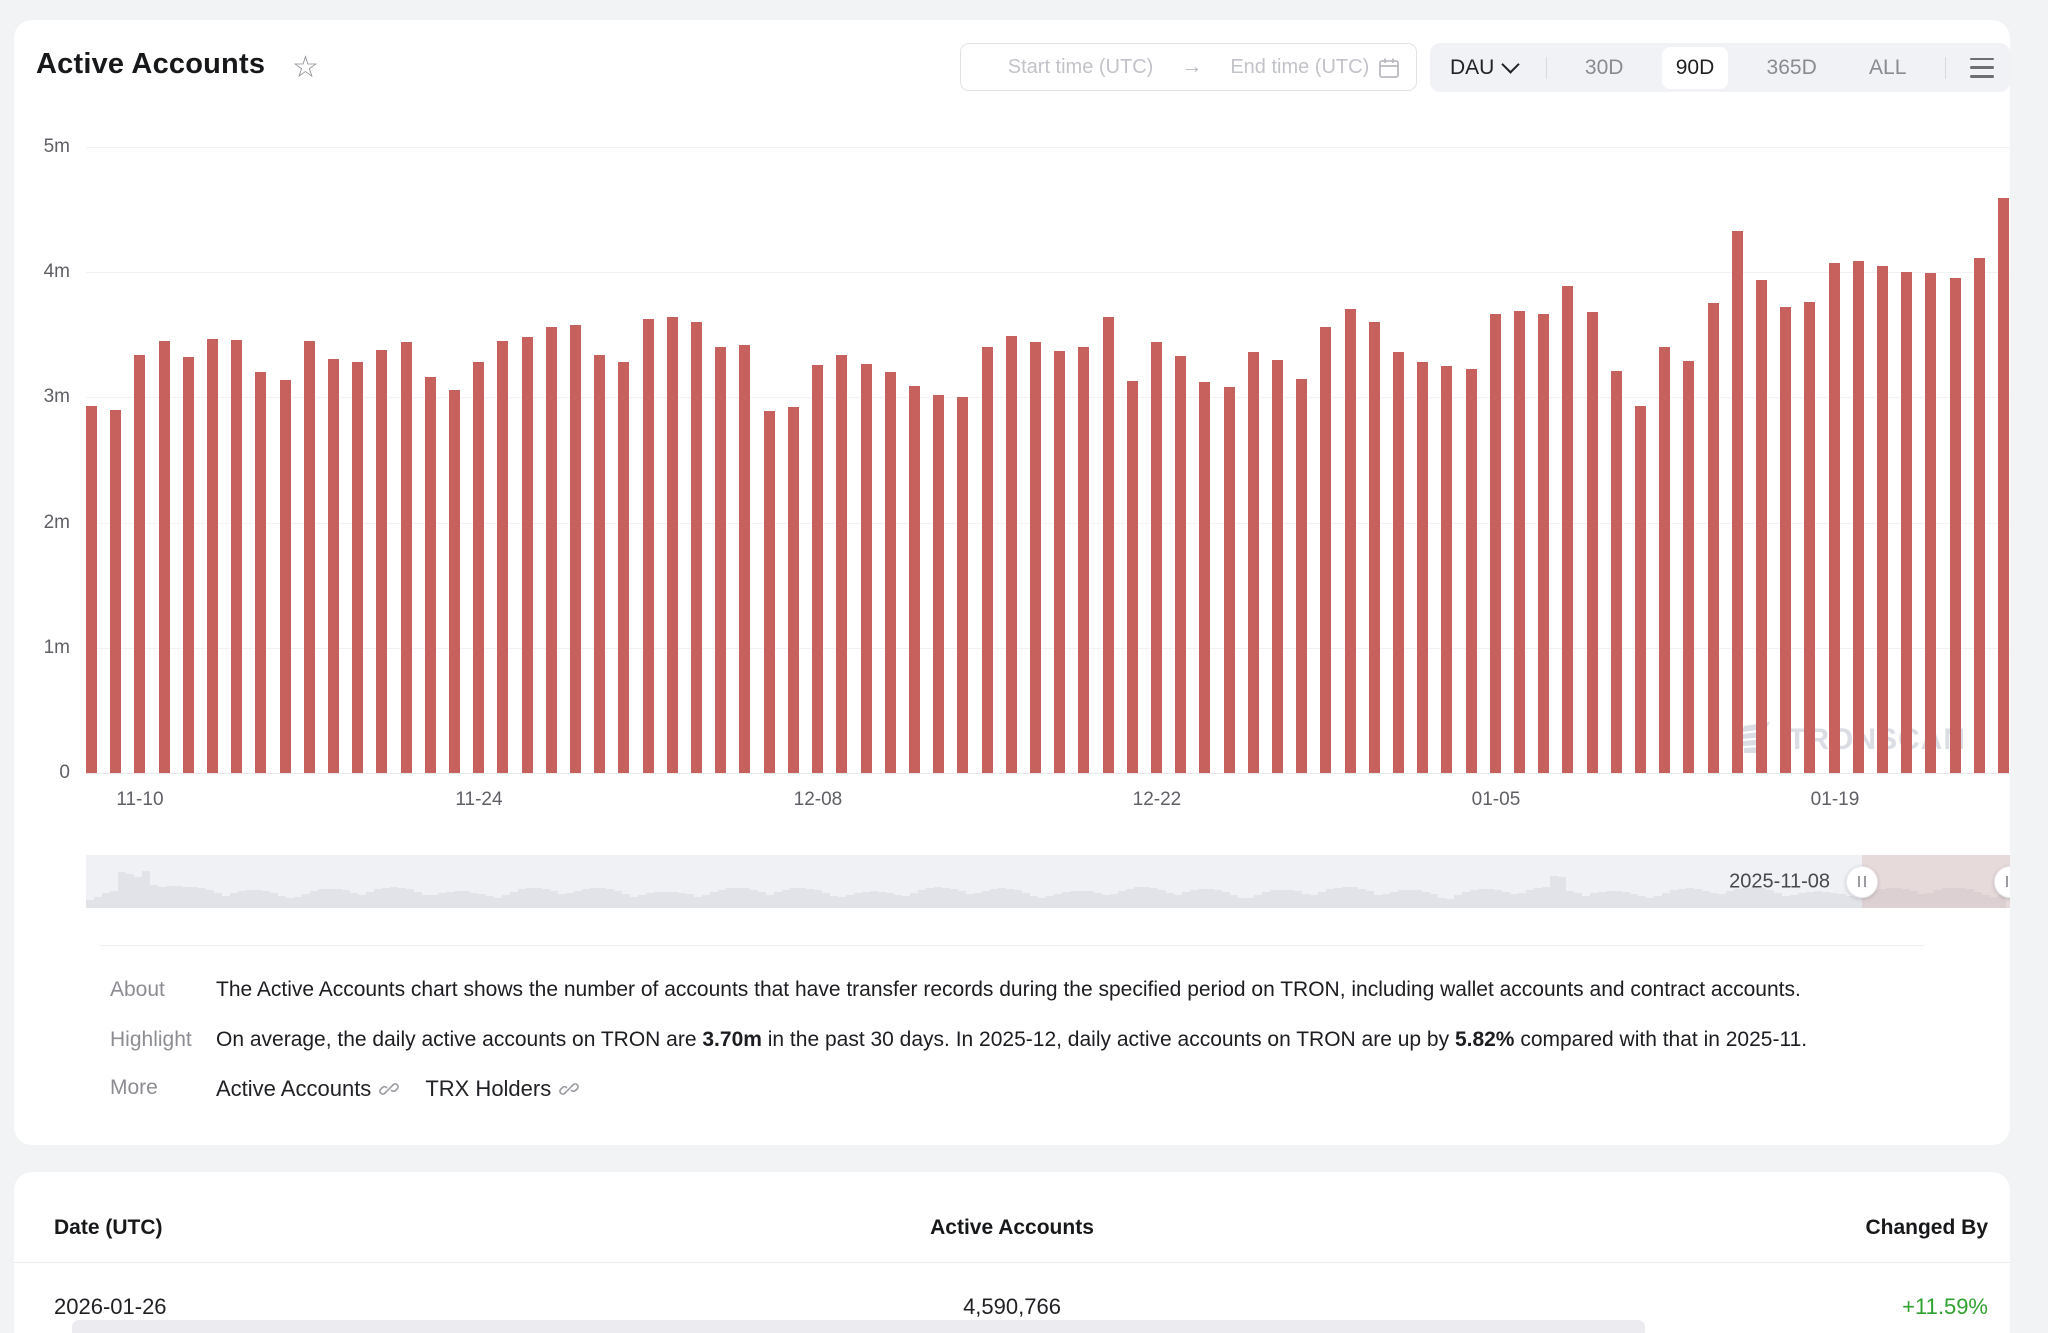 The image size is (2048, 1333). I want to click on start-time-input: Start time (UTC), so click(1080, 66).